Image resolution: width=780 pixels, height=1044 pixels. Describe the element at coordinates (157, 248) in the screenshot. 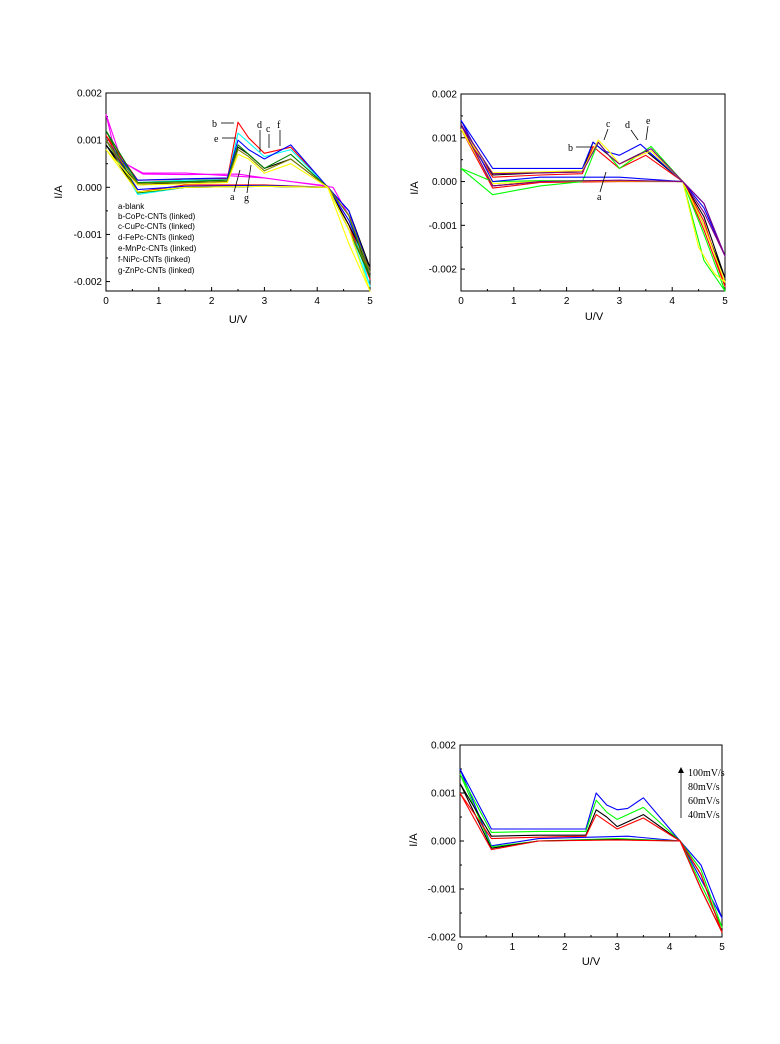

I see `legend-entry: e-MnPc-CNTs (linked)` at that location.